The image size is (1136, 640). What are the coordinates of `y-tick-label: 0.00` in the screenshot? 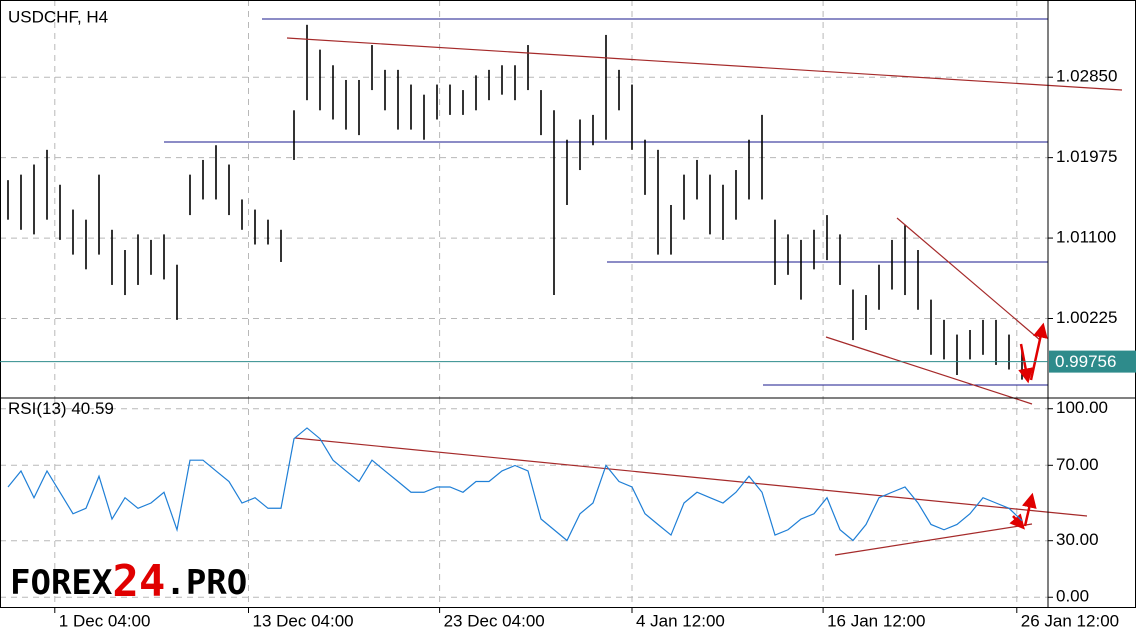 It's located at (1072, 596).